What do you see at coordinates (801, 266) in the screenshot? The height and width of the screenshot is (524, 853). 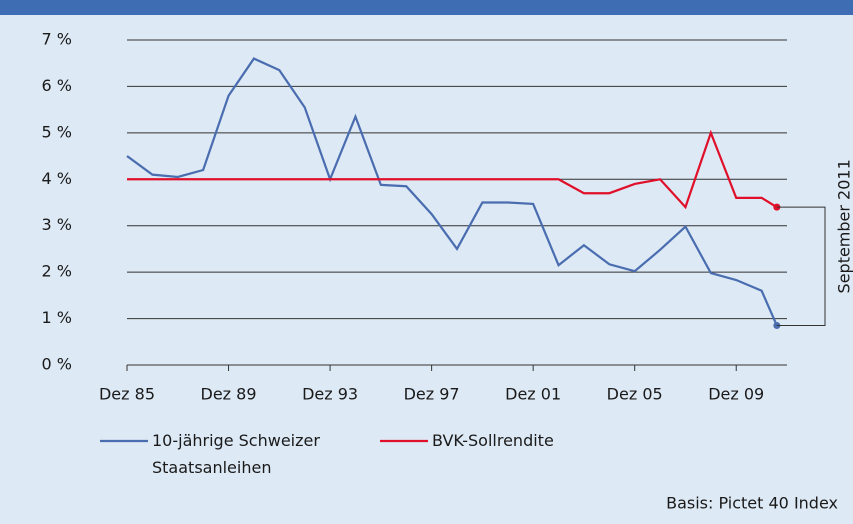 I see `annotation-bracket` at bounding box center [801, 266].